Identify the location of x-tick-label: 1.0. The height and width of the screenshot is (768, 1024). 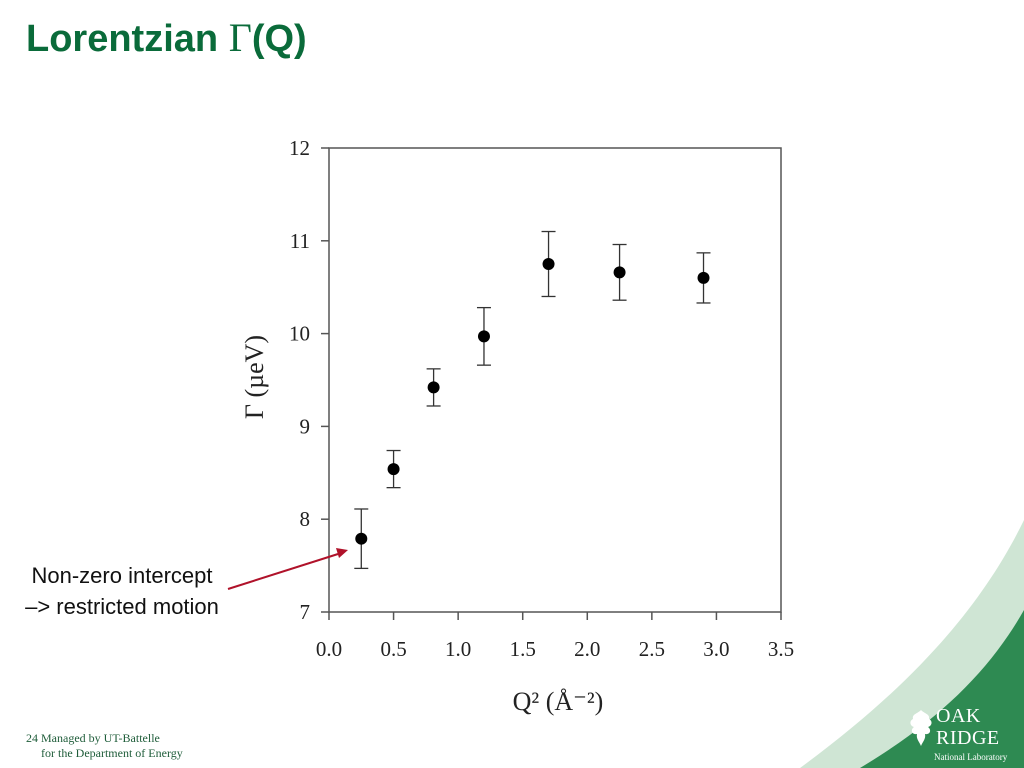
(458, 649).